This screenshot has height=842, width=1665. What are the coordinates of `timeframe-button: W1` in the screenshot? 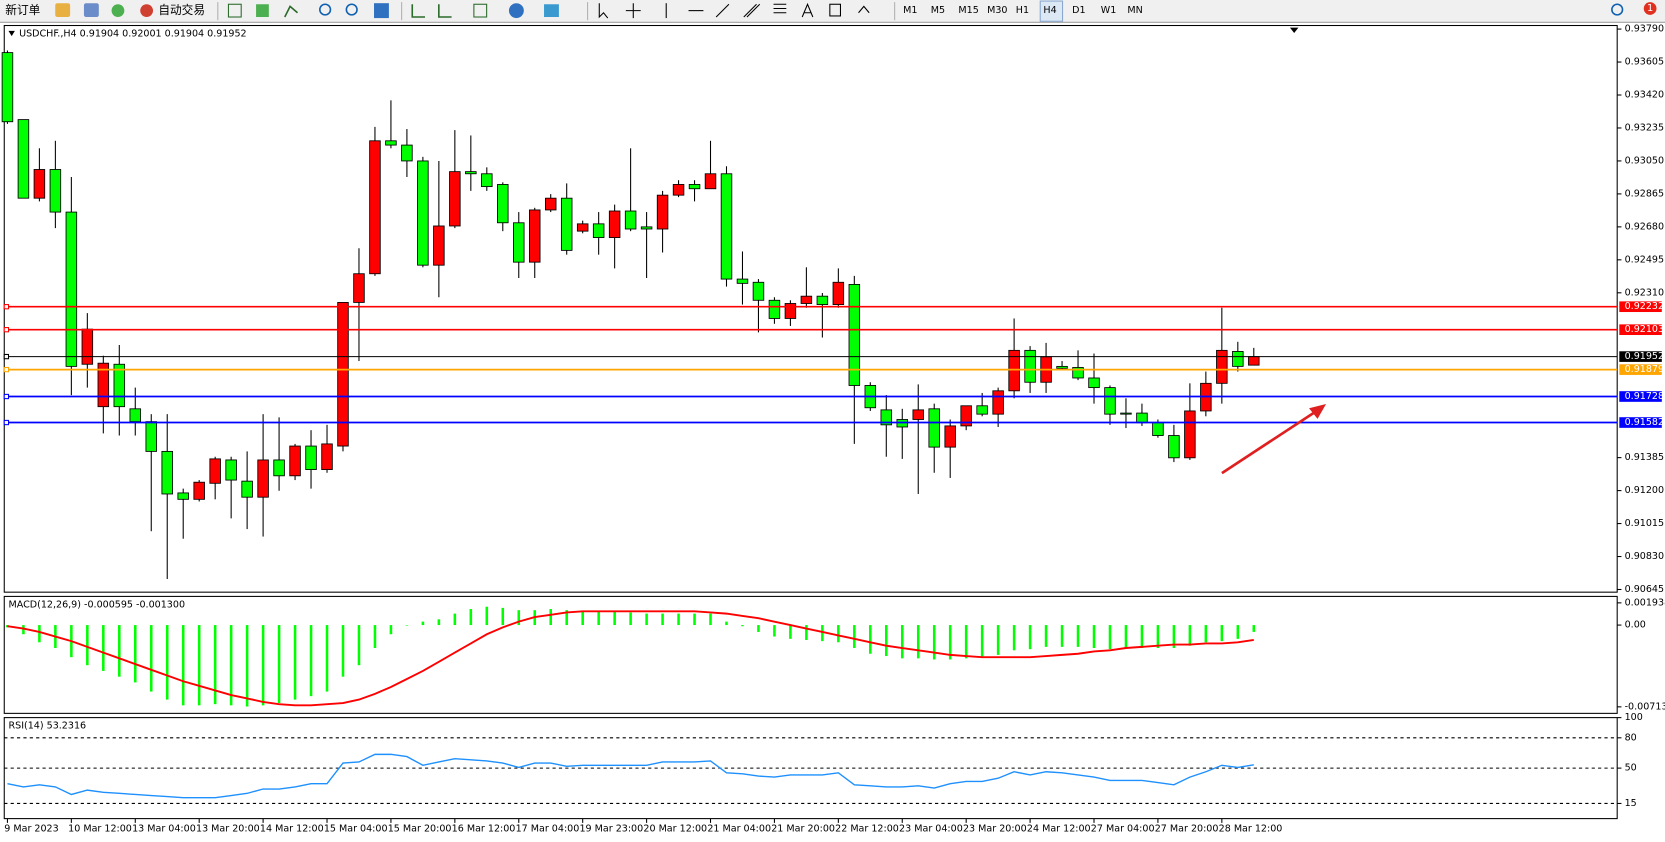 It's located at (1109, 10).